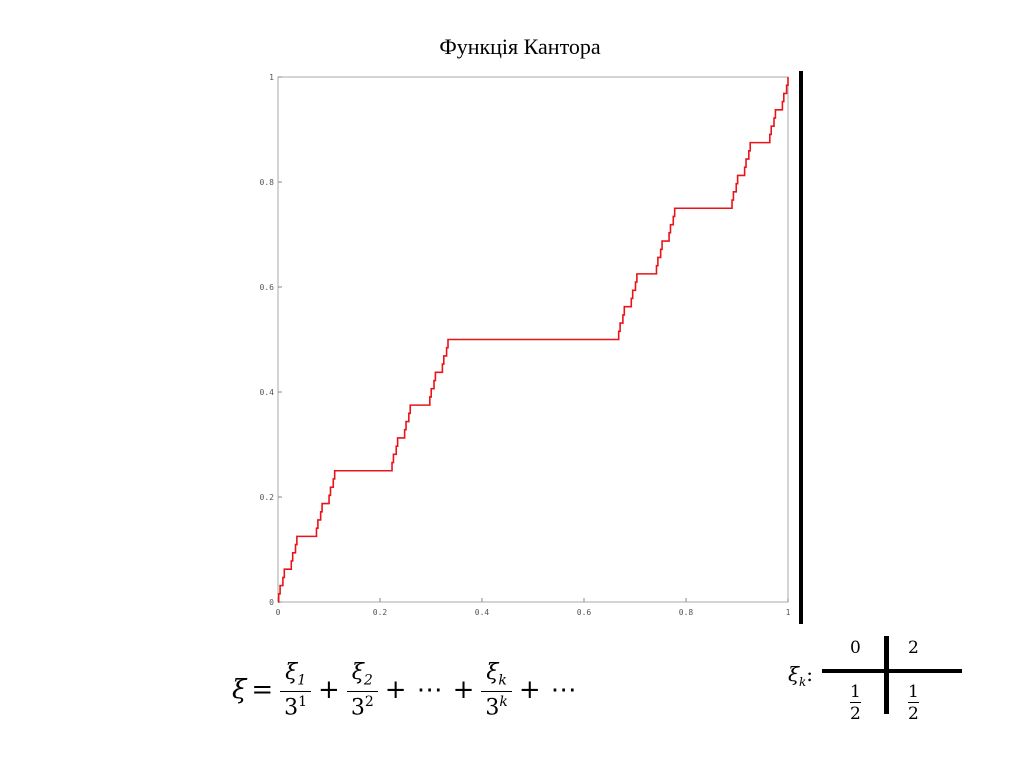 The width and height of the screenshot is (1024, 767). What do you see at coordinates (463, 690) in the screenshot?
I see `formula-plus-3: +` at bounding box center [463, 690].